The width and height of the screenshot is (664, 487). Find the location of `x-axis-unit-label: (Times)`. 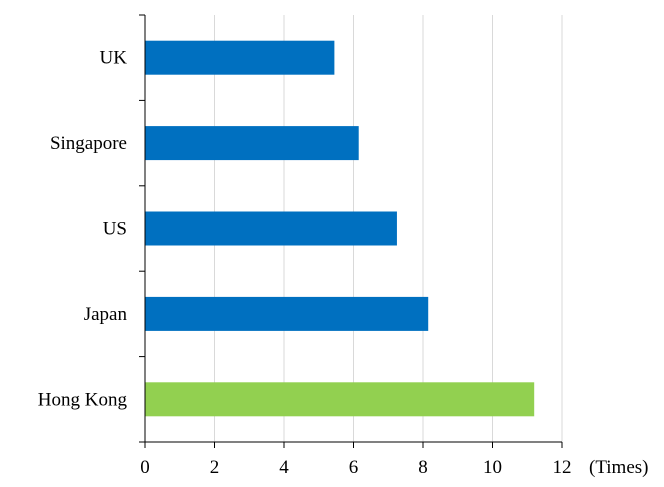

x-axis-unit-label: (Times) is located at coordinates (618, 467).